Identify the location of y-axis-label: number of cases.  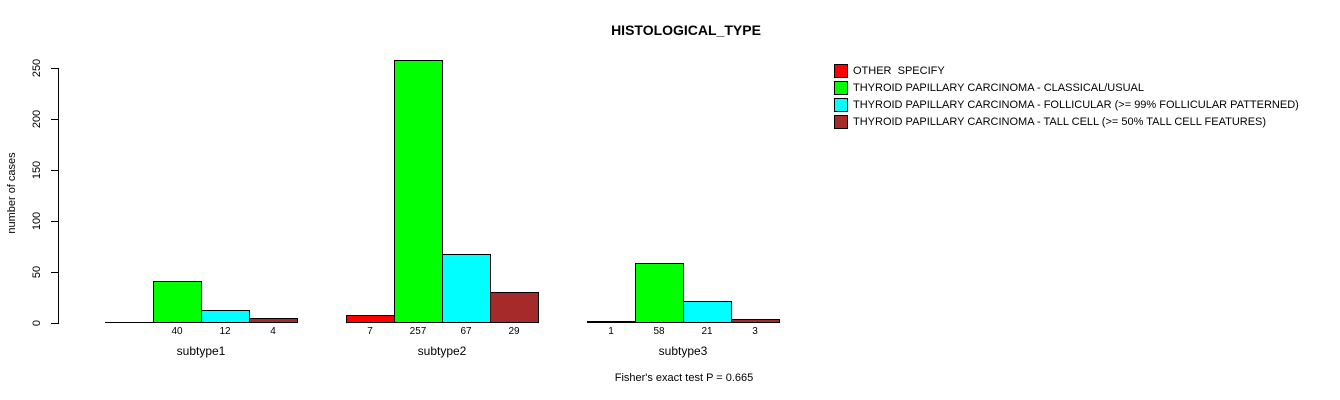
(12, 193).